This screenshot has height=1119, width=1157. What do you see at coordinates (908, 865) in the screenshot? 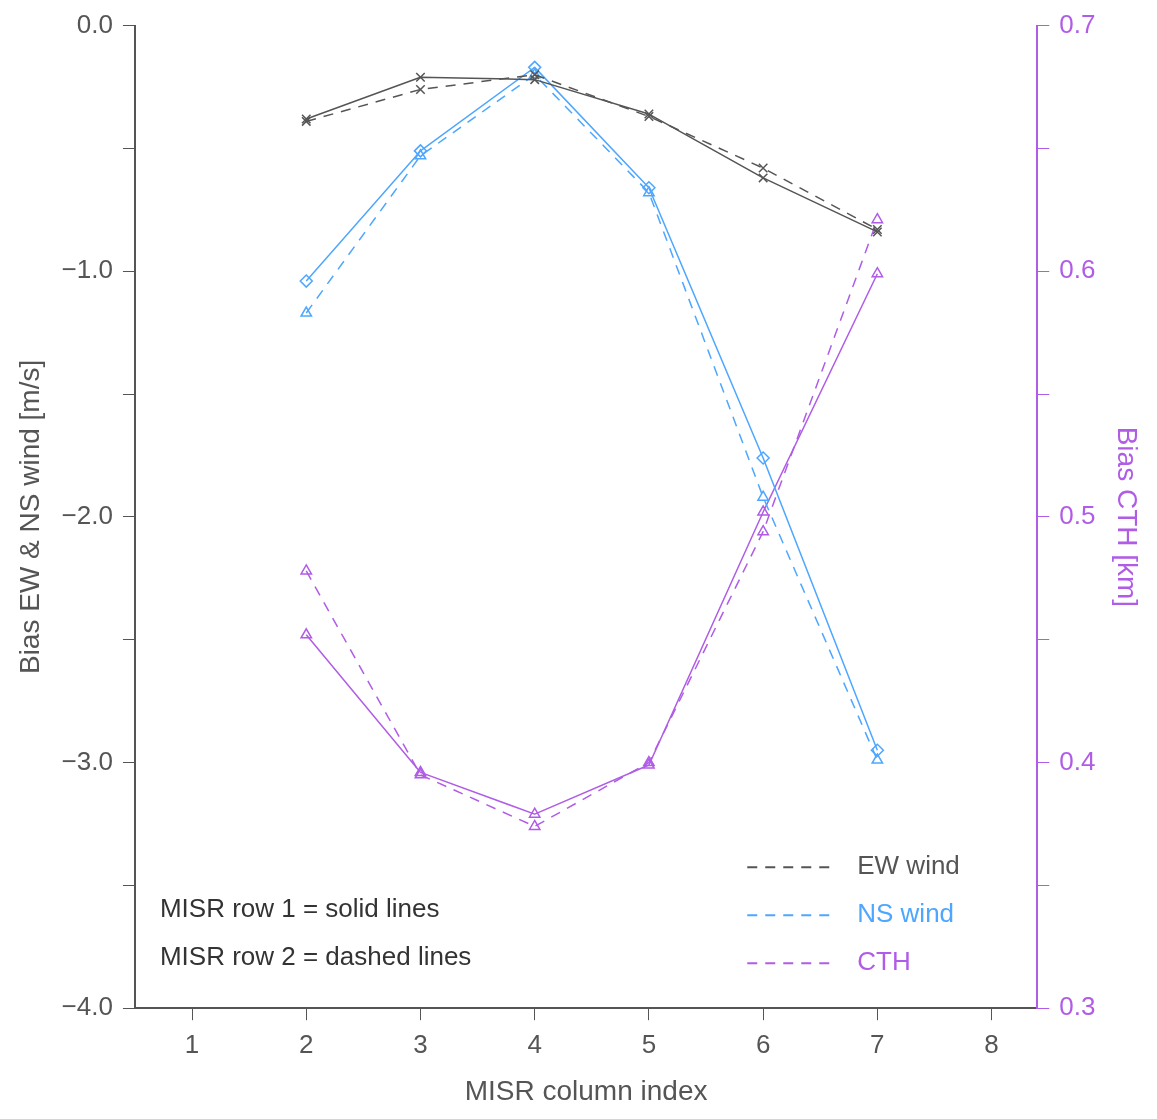
I see `legend-label: EW wind` at bounding box center [908, 865].